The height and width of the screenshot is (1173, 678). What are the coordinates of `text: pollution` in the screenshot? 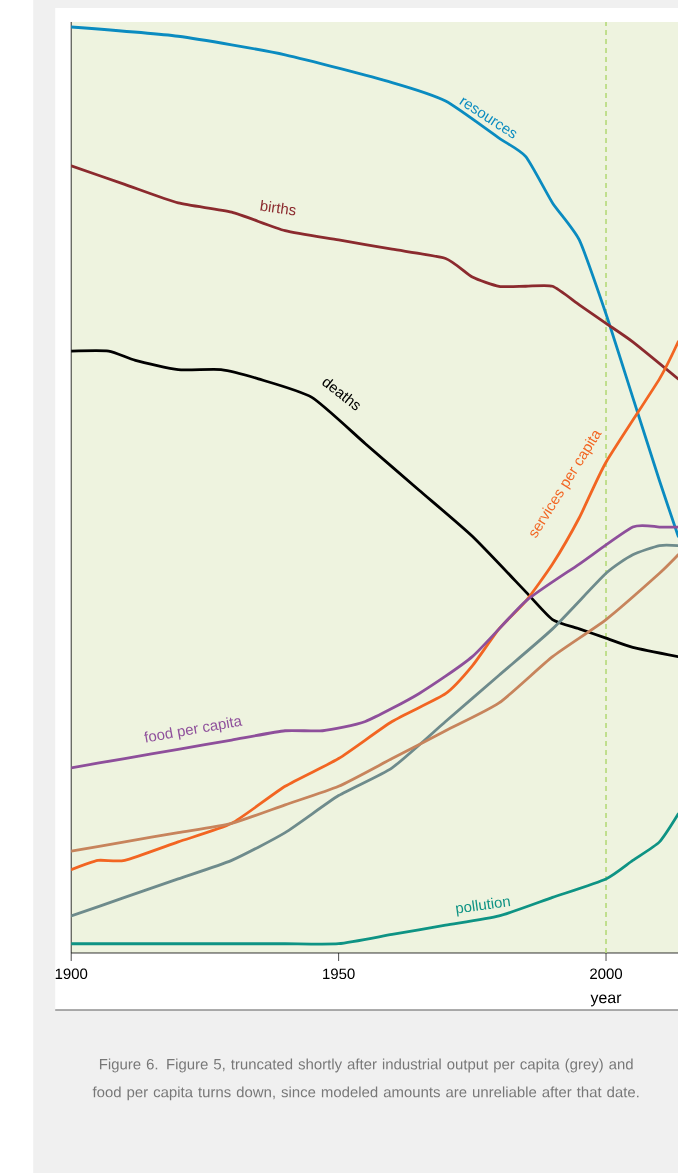 It's located at (483, 907).